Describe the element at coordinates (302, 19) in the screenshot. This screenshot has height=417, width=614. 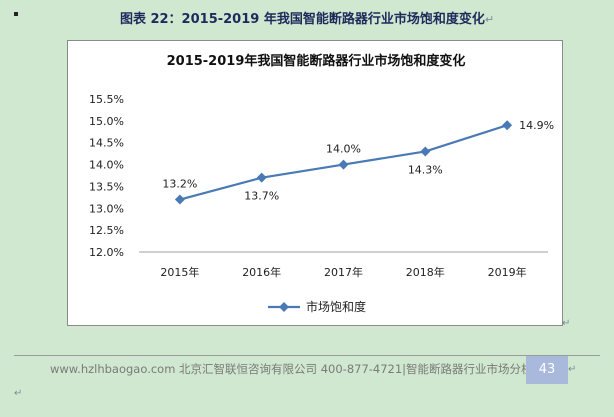
I see `figure-caption-text: 图表 22：2015-2019 年我国智能断路器行业市场饱和度变化` at that location.